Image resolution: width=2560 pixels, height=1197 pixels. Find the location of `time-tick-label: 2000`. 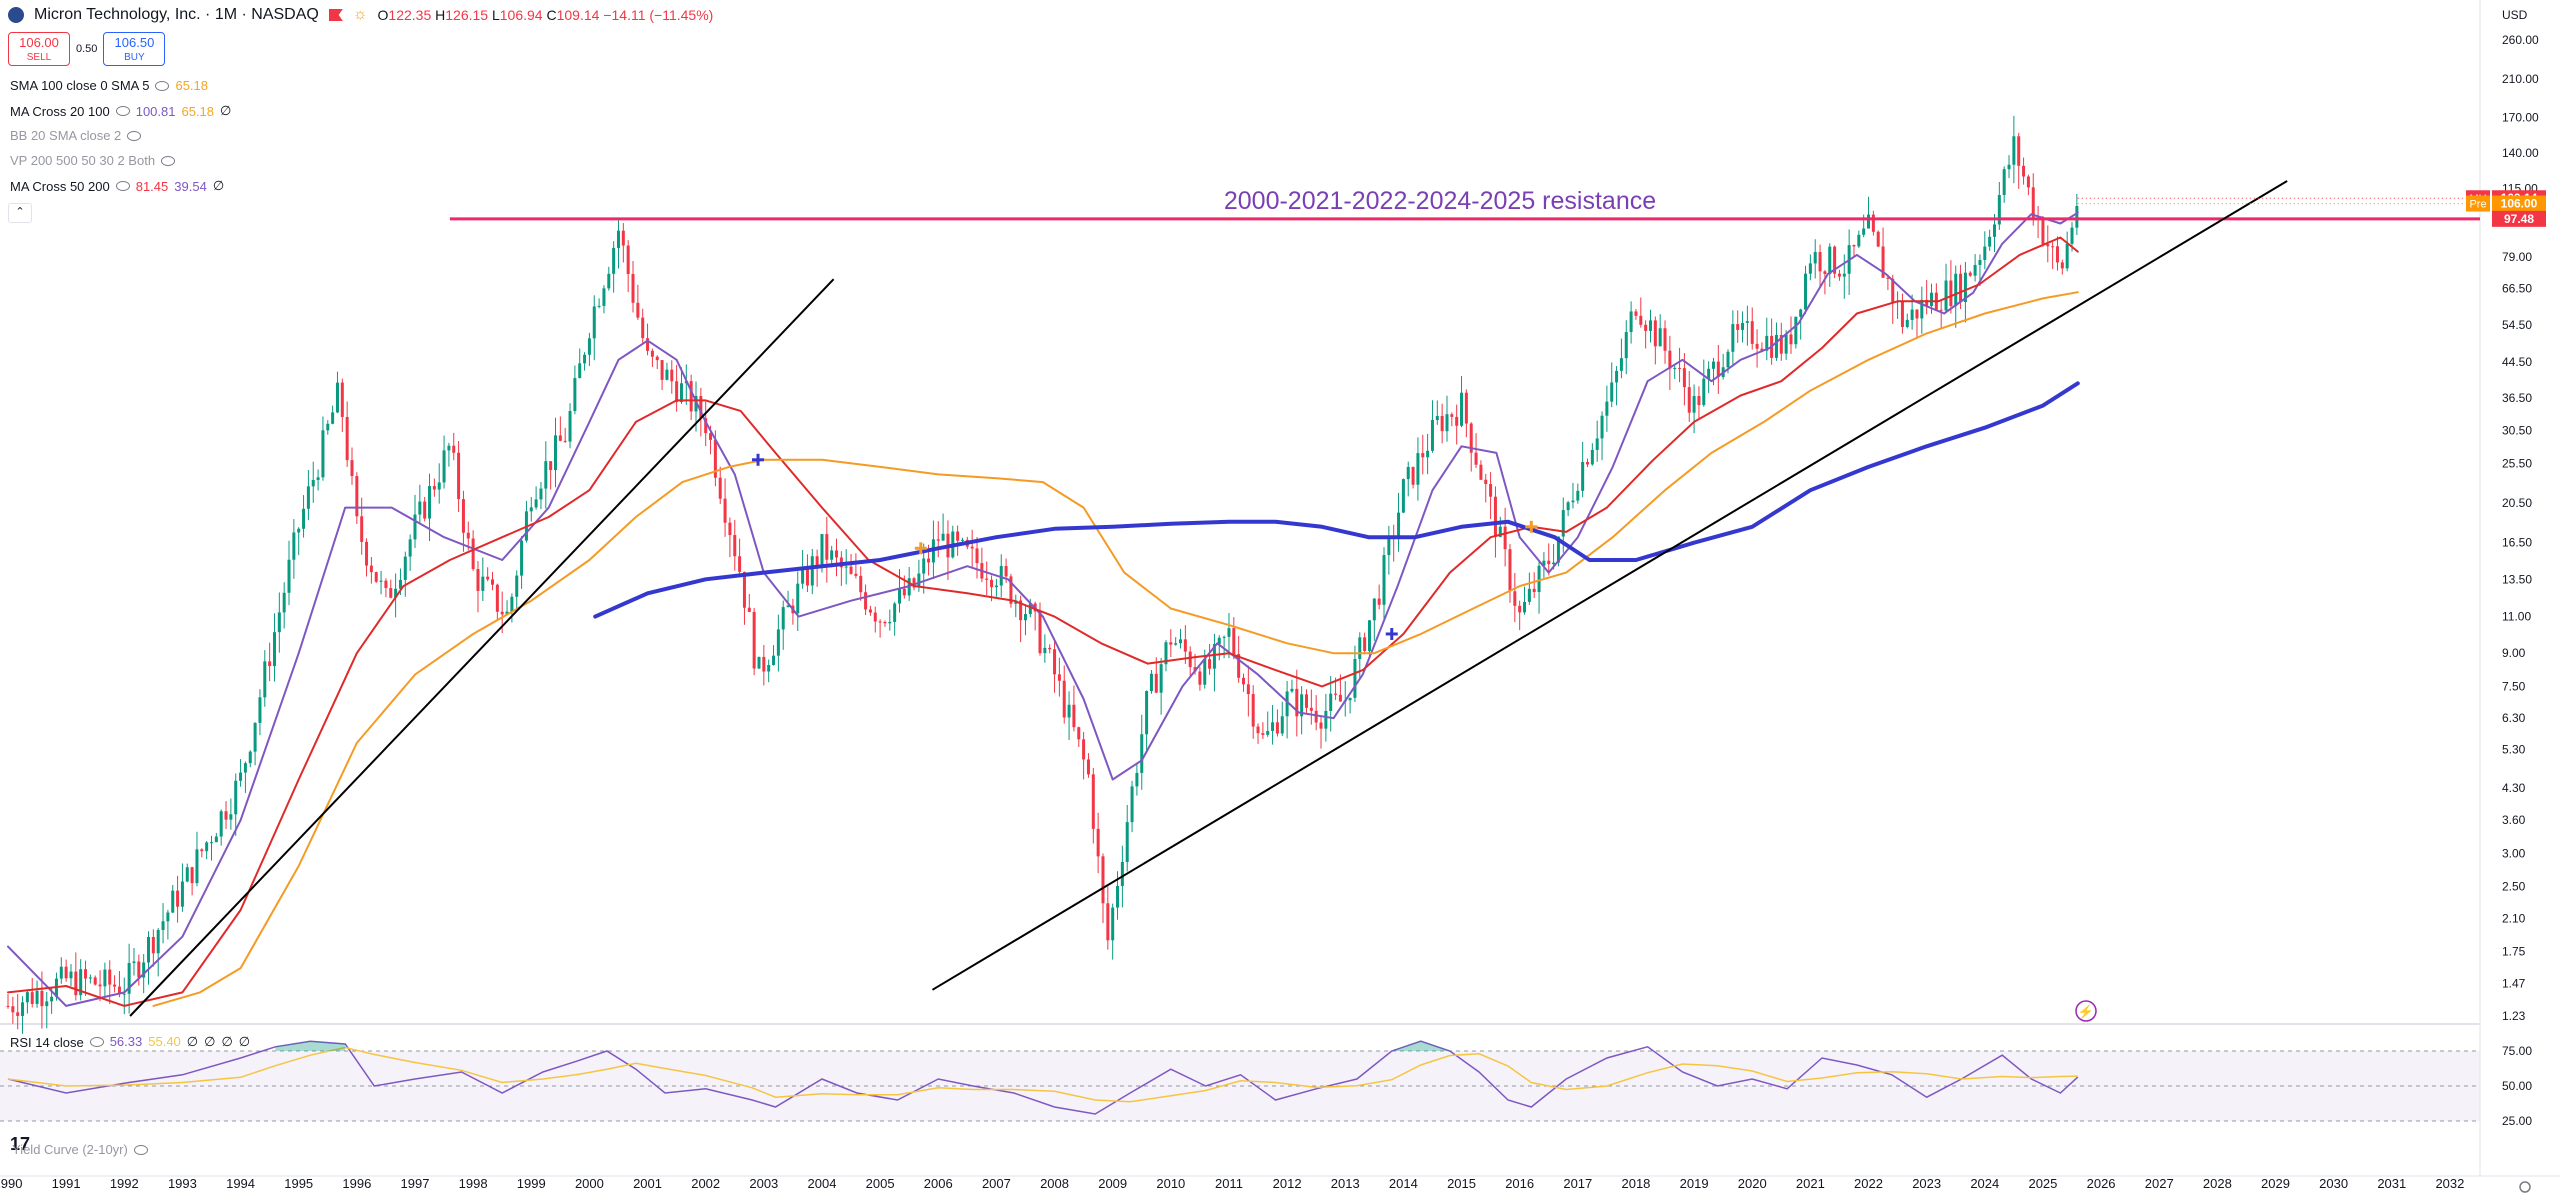

time-tick-label: 2000 is located at coordinates (589, 1183).